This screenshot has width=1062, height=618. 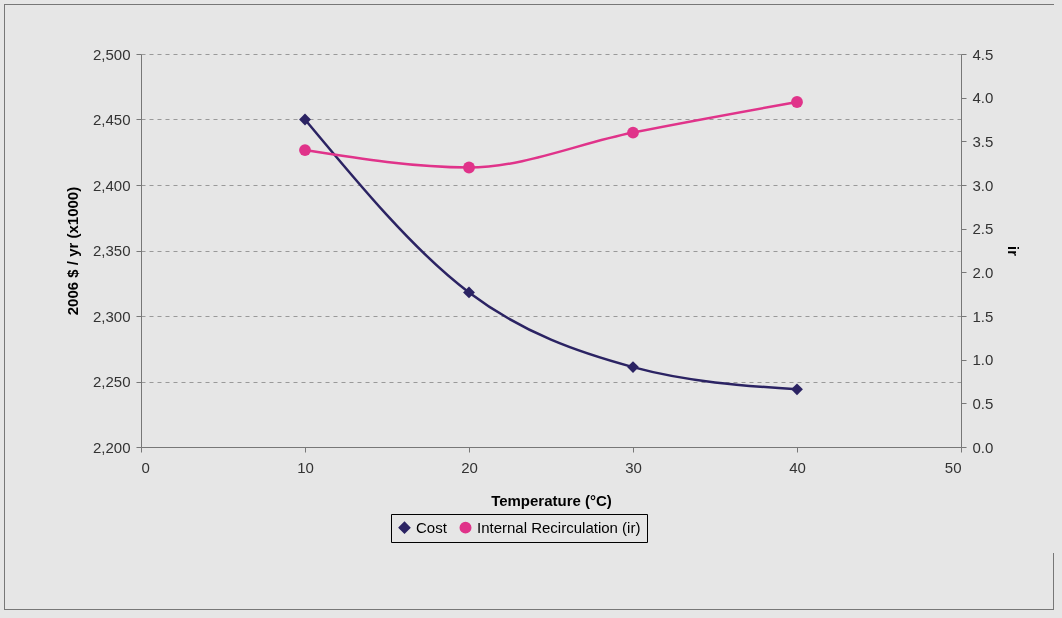 What do you see at coordinates (432, 527) in the screenshot?
I see `legend-label: Cost` at bounding box center [432, 527].